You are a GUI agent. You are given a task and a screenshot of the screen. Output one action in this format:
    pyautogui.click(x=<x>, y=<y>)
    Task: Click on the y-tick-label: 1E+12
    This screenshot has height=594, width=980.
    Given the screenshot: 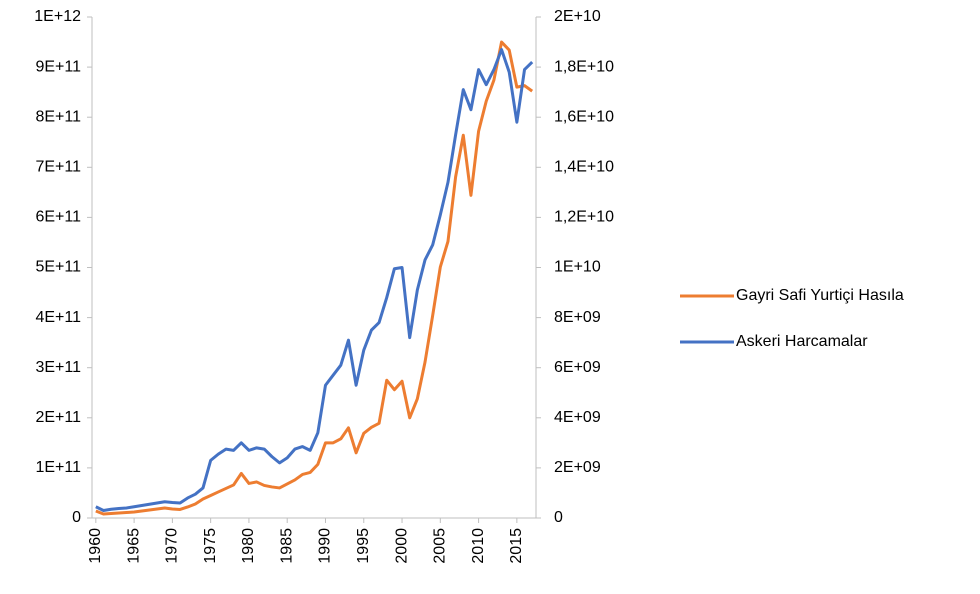 What is the action you would take?
    pyautogui.click(x=57, y=16)
    